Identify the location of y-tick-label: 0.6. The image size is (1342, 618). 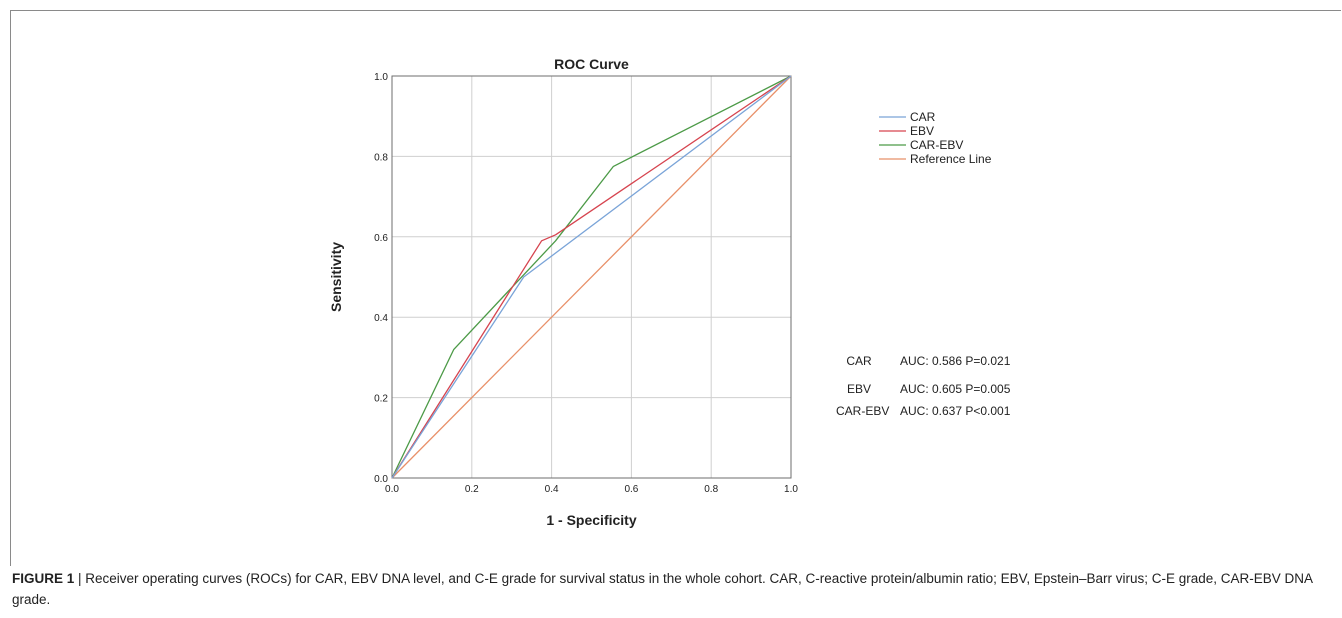
(381, 238).